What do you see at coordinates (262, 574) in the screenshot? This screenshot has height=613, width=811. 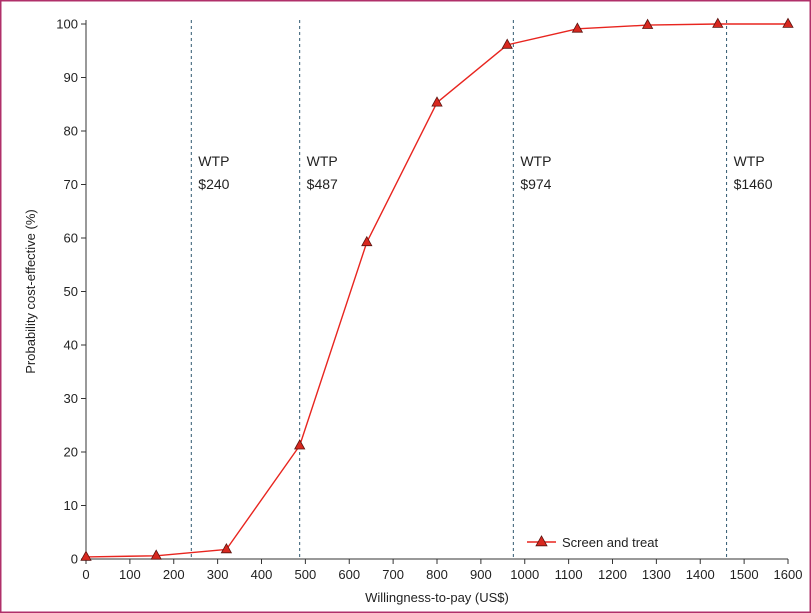 I see `x-tick-label: 400` at bounding box center [262, 574].